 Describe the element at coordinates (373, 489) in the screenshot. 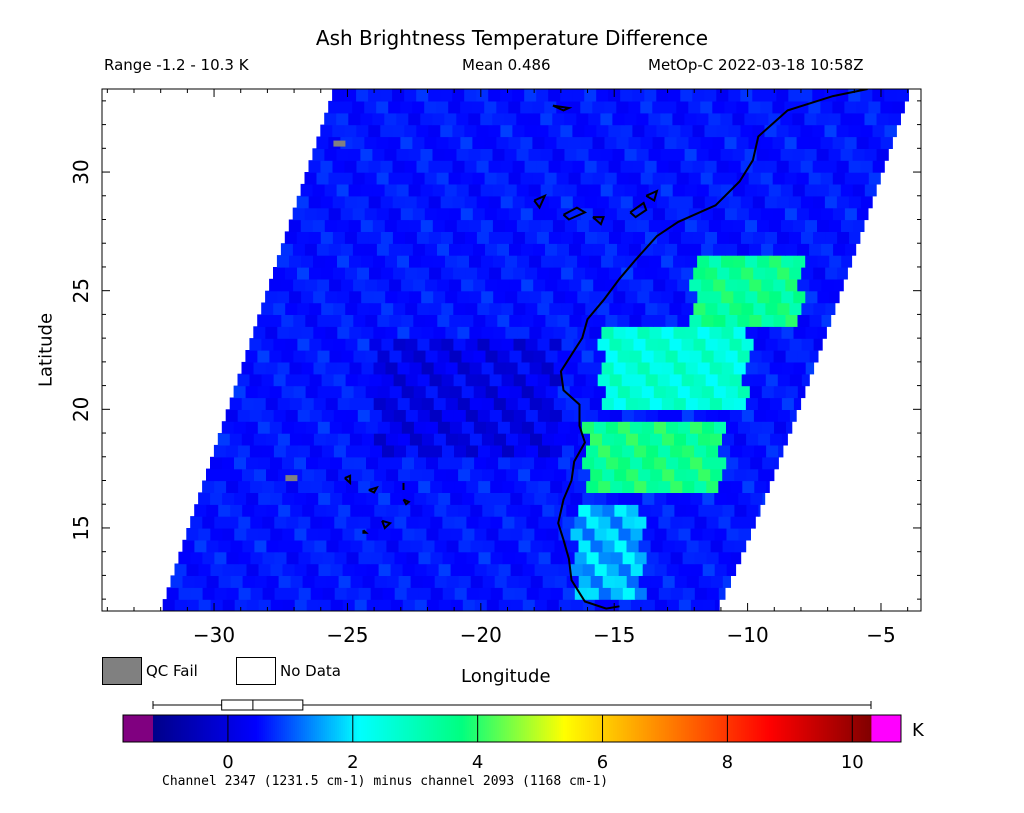

I see `island-outline` at that location.